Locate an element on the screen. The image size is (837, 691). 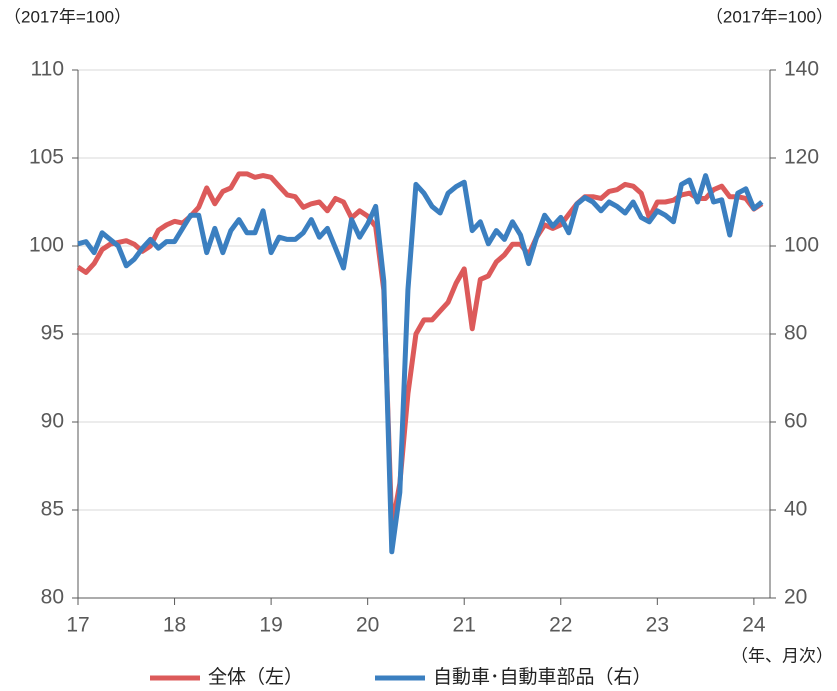
y-tick-label: 105 is located at coordinates (46, 157).